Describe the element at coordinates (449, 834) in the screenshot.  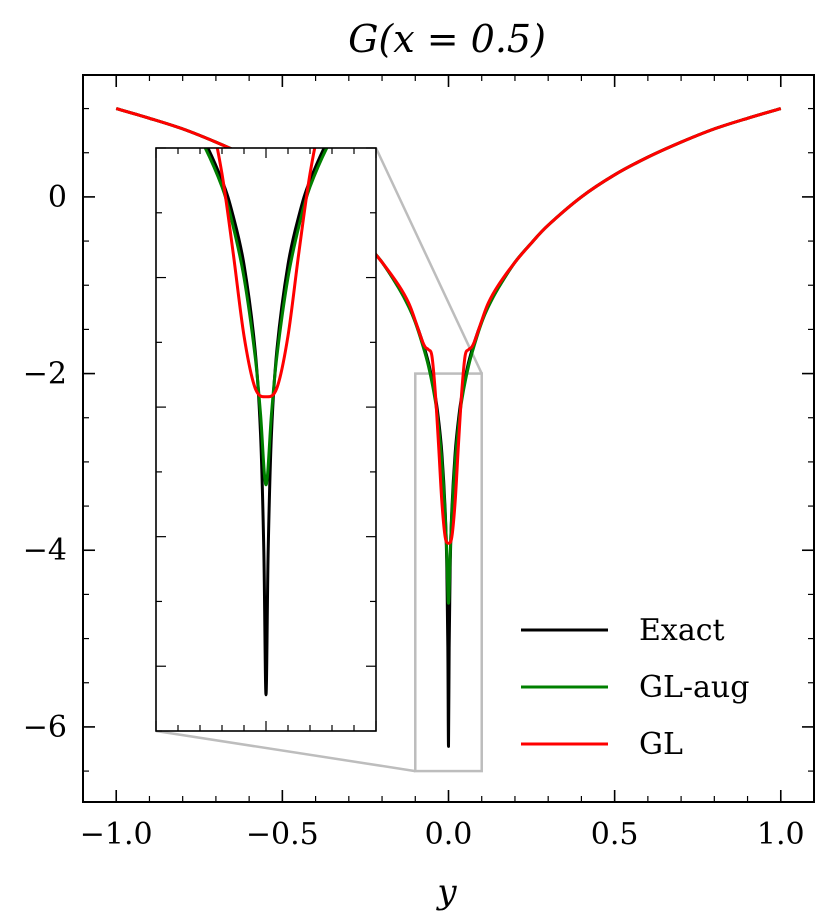
I see `x-tick-label: 0.0` at that location.